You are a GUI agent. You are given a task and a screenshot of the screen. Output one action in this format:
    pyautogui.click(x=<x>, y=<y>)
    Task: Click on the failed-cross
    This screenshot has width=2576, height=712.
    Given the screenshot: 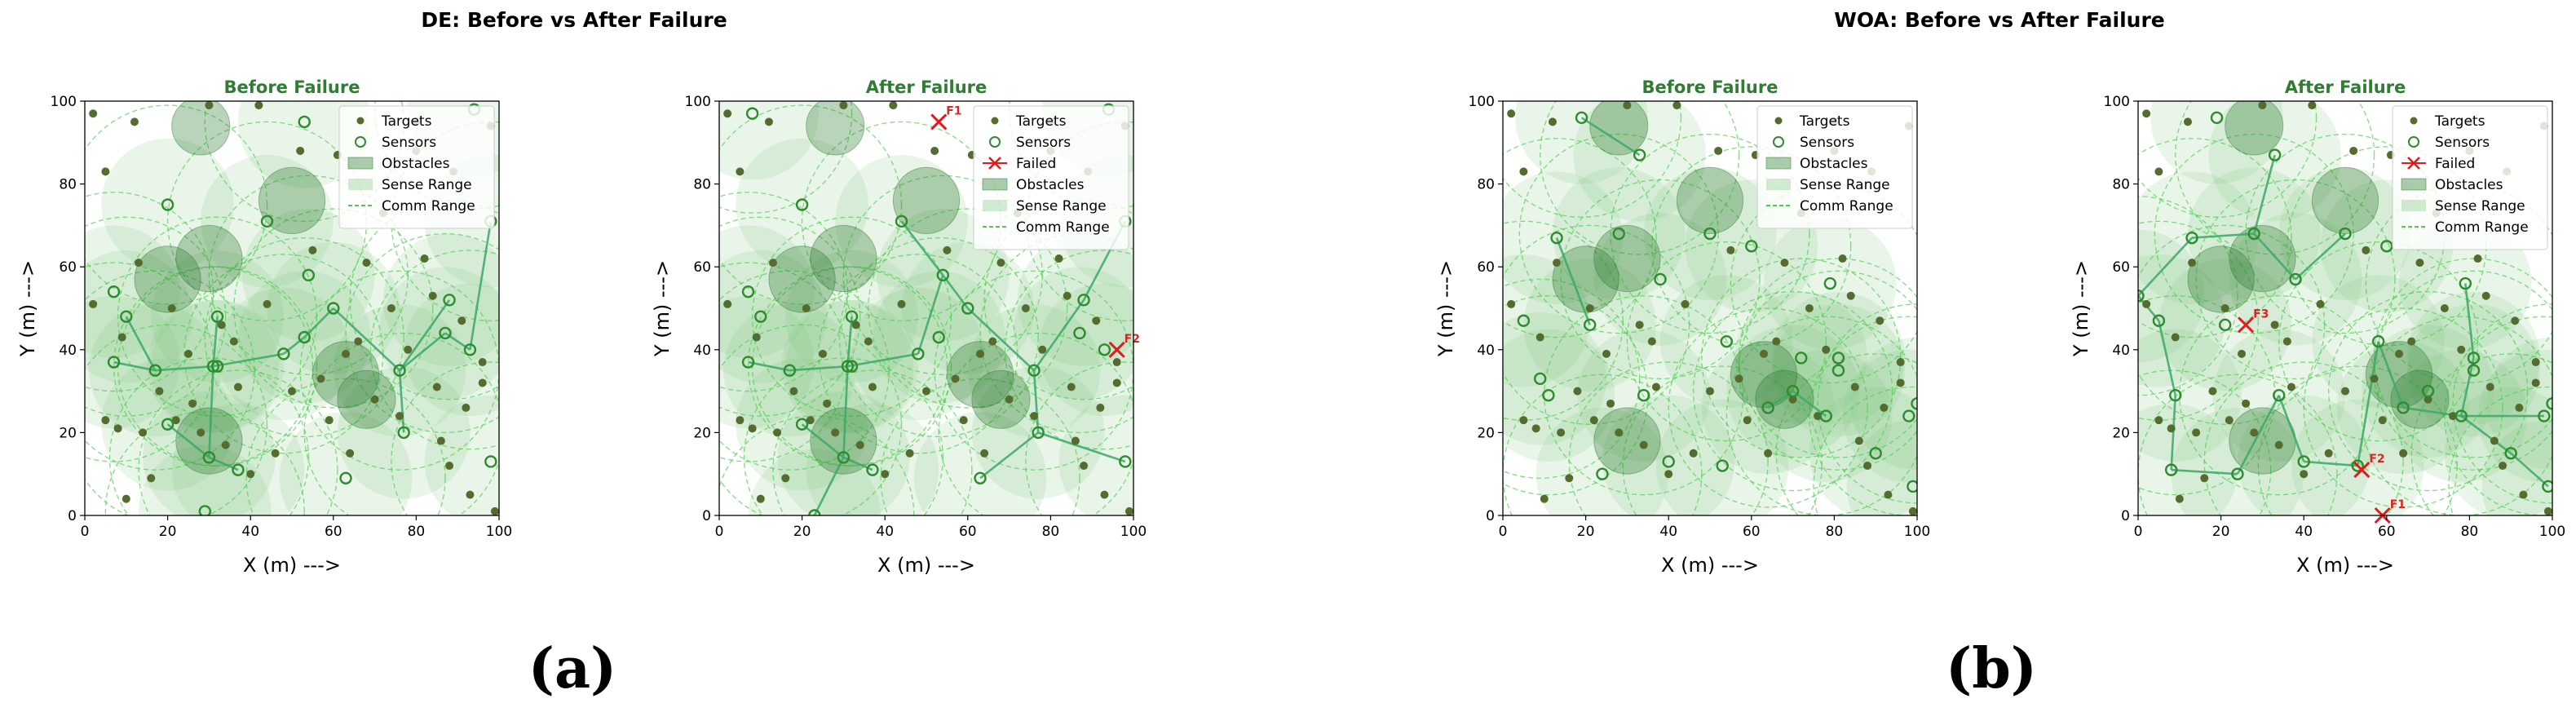 What is the action you would take?
    pyautogui.click(x=939, y=122)
    